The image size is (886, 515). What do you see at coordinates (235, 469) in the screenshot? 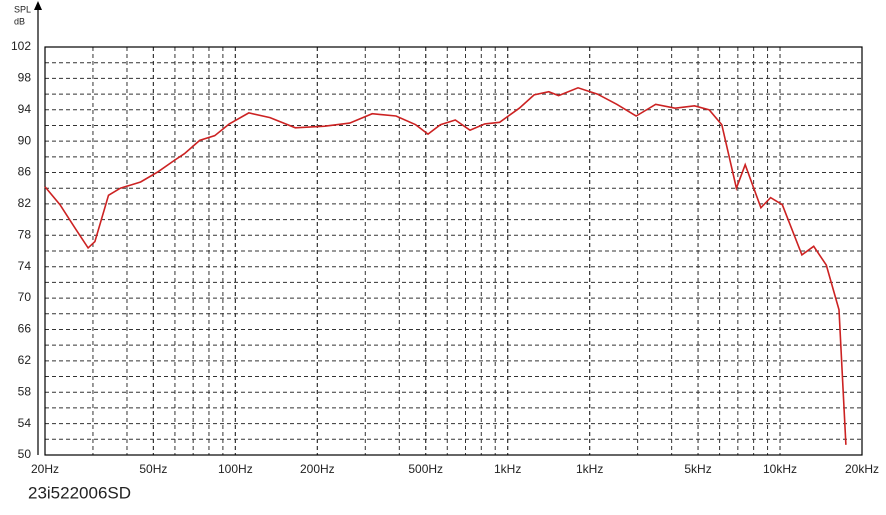
I see `x-tick-label: 100Hz` at bounding box center [235, 469].